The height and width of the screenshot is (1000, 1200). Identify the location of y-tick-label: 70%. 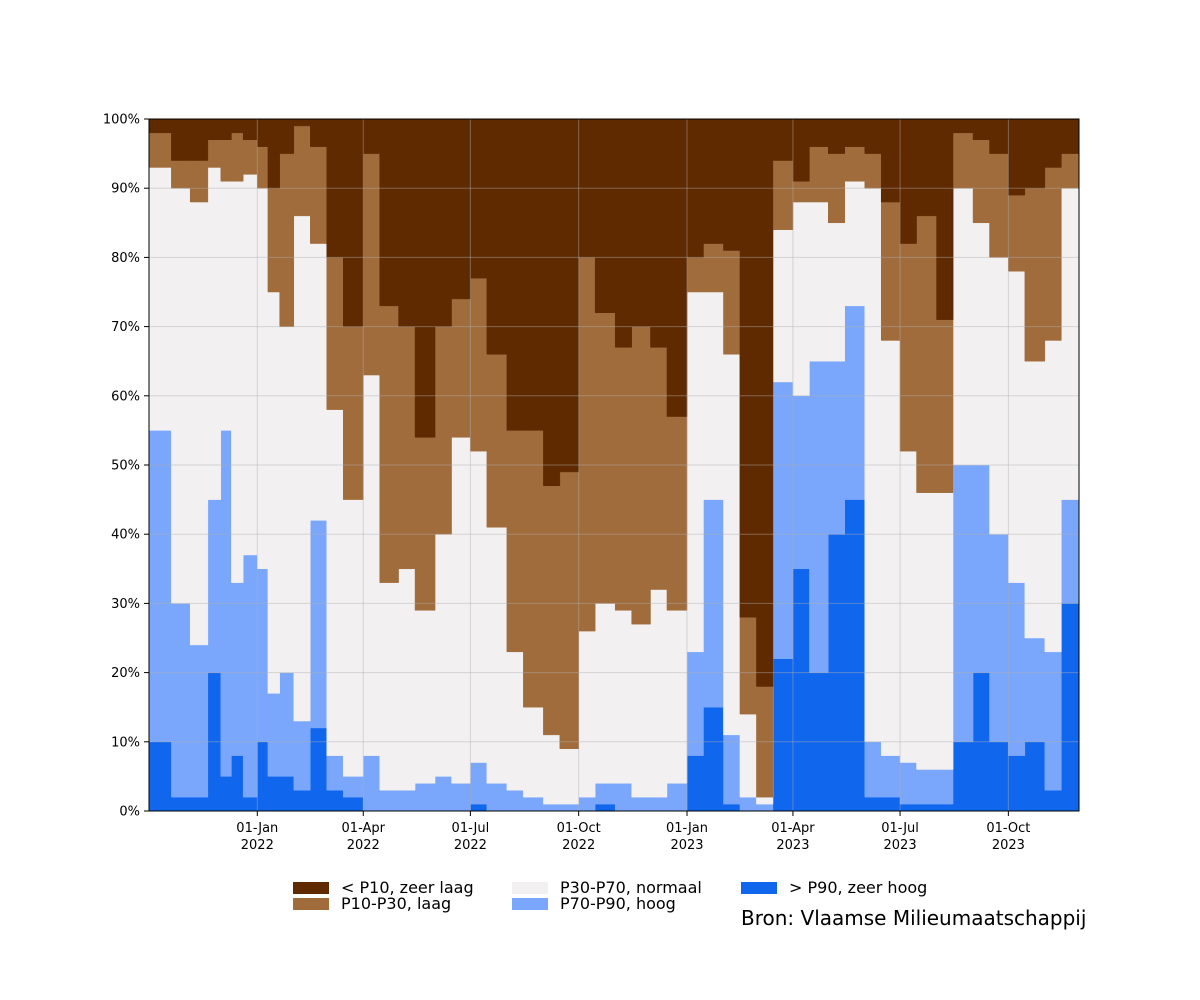
(125, 327).